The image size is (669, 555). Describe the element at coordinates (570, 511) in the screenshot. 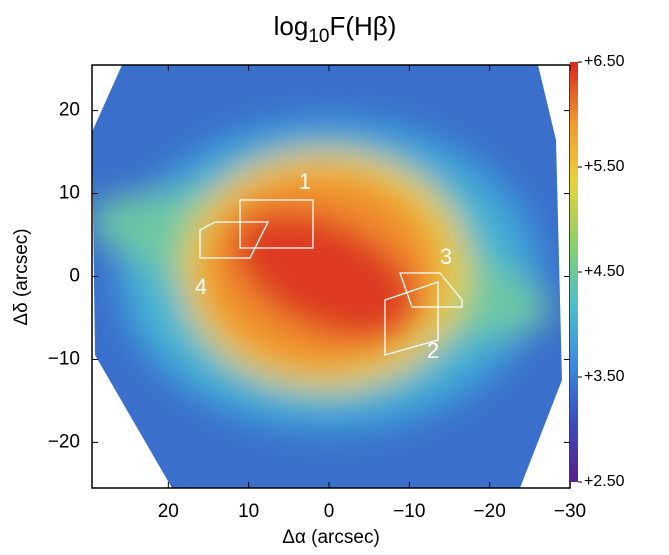

I see `x-tick-label: −30` at that location.